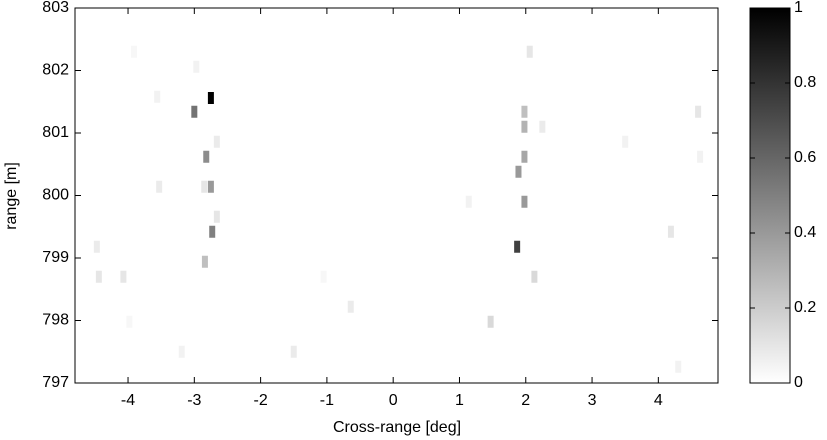  What do you see at coordinates (592, 400) in the screenshot?
I see `x-tick-label: 3` at bounding box center [592, 400].